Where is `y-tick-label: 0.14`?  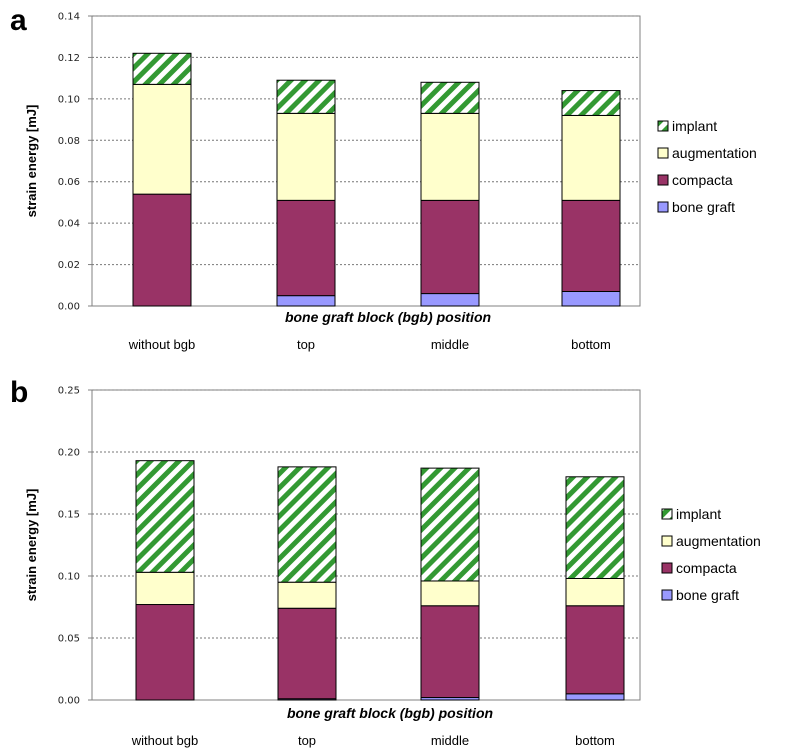
y-tick-label: 0.14 is located at coordinates (69, 17).